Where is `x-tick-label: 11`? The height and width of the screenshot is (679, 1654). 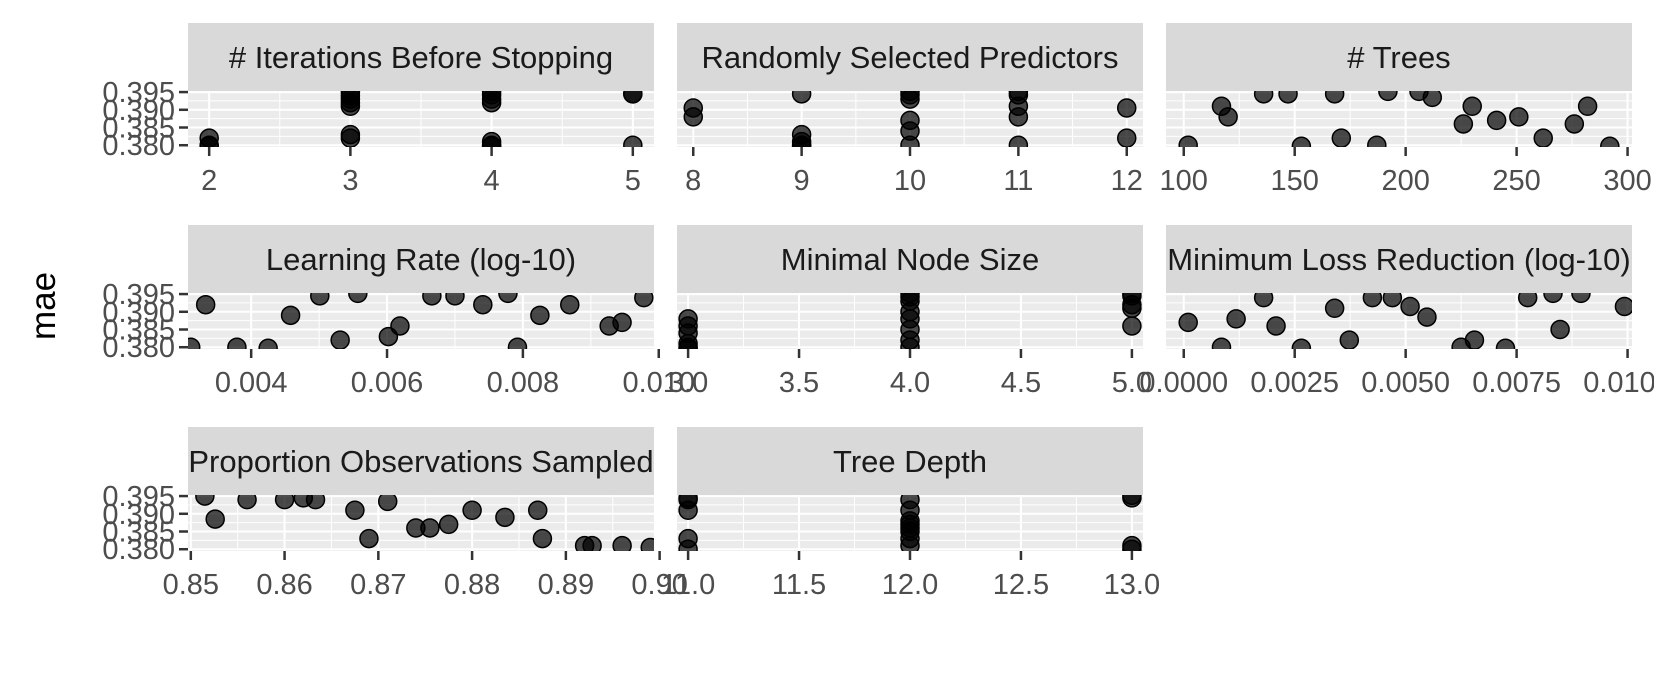 x-tick-label: 11 is located at coordinates (1018, 181).